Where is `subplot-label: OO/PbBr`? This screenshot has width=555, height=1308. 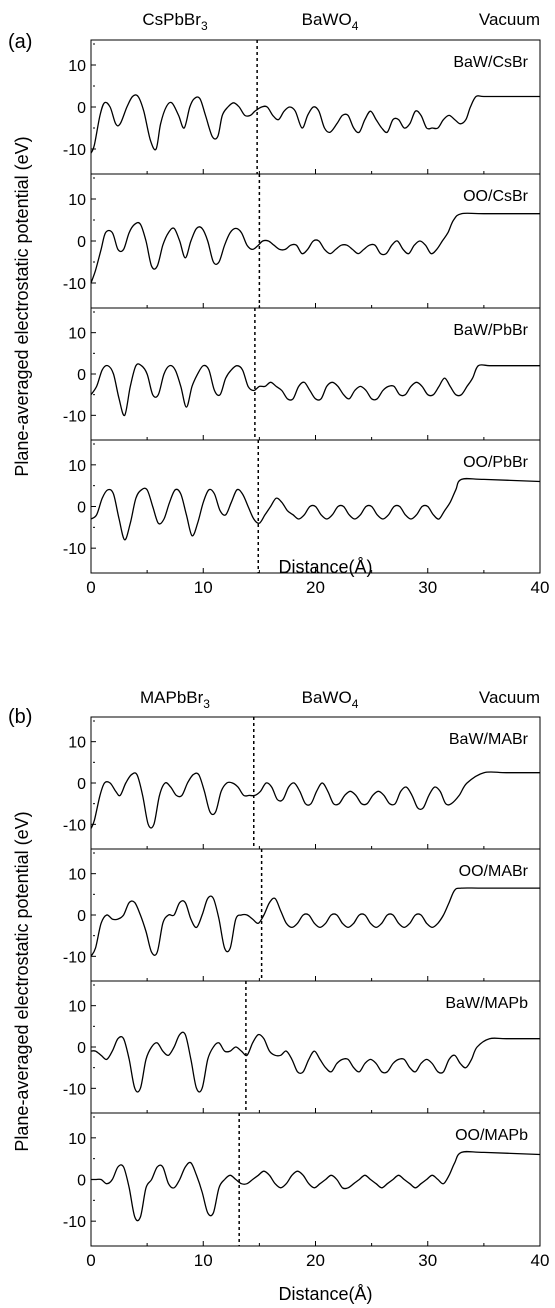 subplot-label: OO/PbBr is located at coordinates (496, 462).